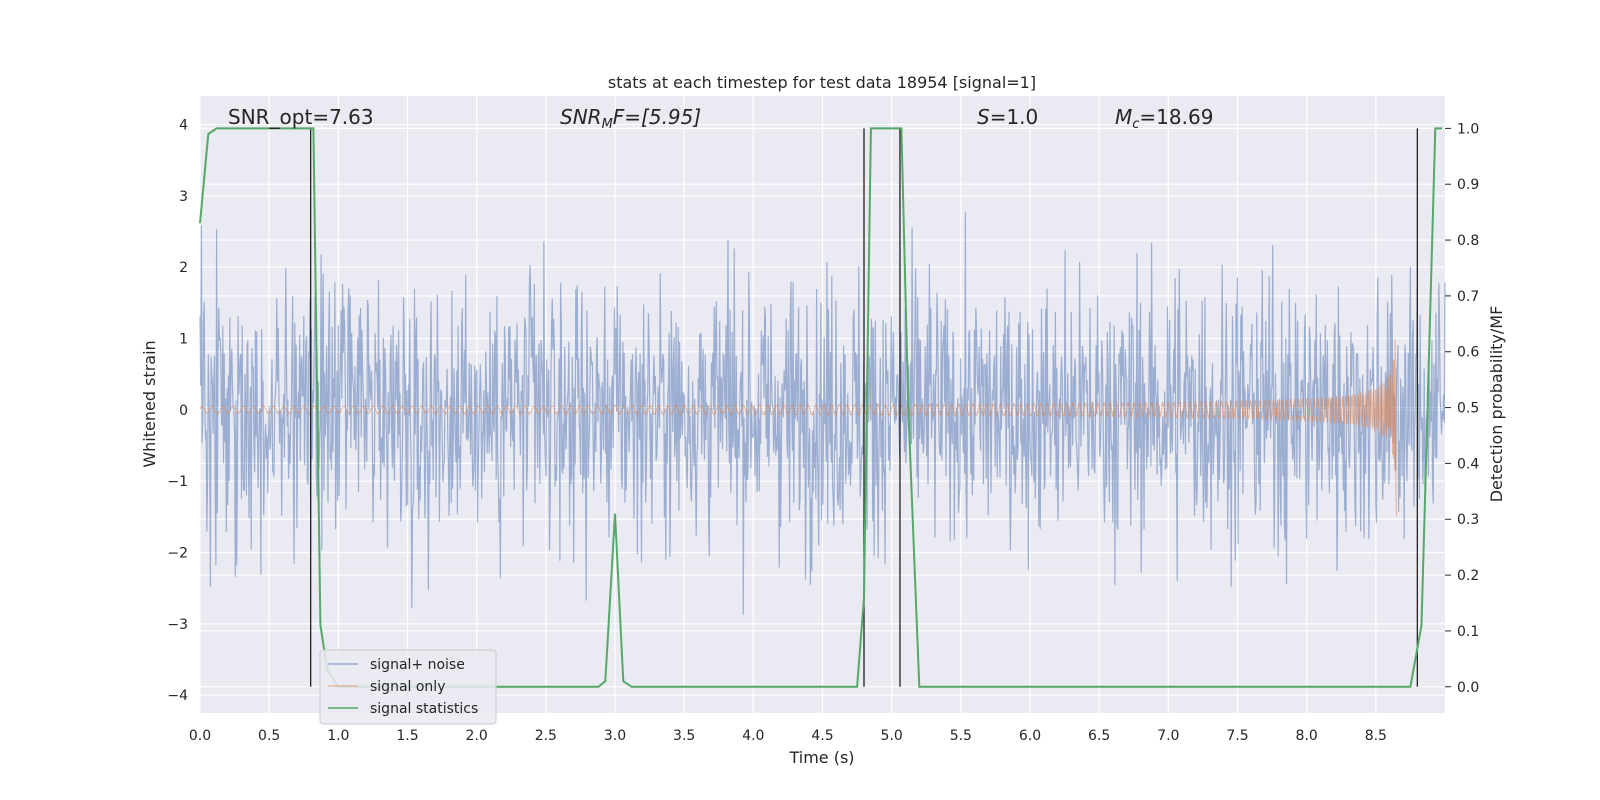  What do you see at coordinates (657, 117) in the screenshot?
I see `annotation-snr-mf-rest-f: F=[5.95]` at bounding box center [657, 117].